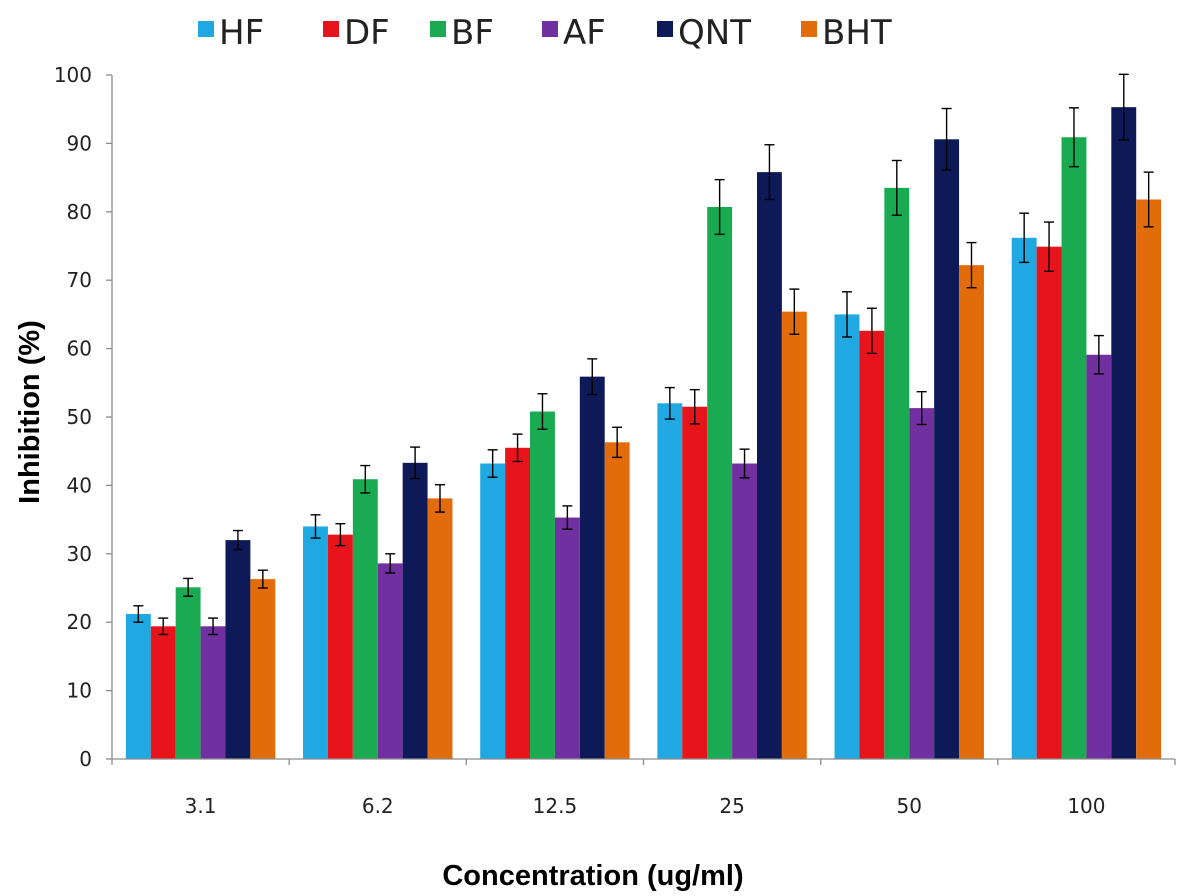 This screenshot has width=1186, height=896. Describe the element at coordinates (643, 788) in the screenshot. I see `x-axis: 3.1 6.2 12.5 25 50 100` at that location.